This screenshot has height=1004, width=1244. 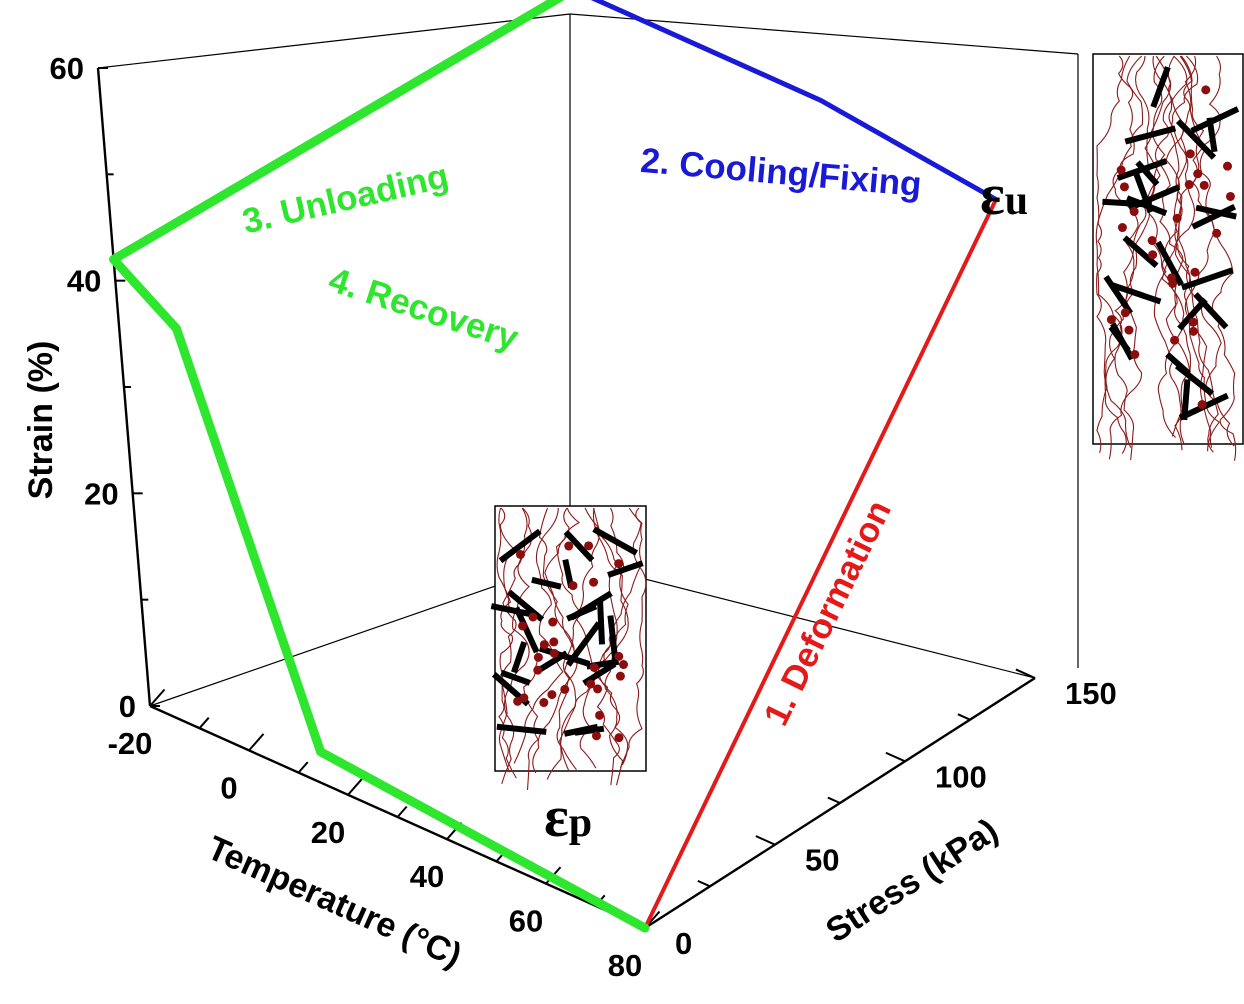 I want to click on label-recovery: 4. Recovery, so click(x=423, y=309).